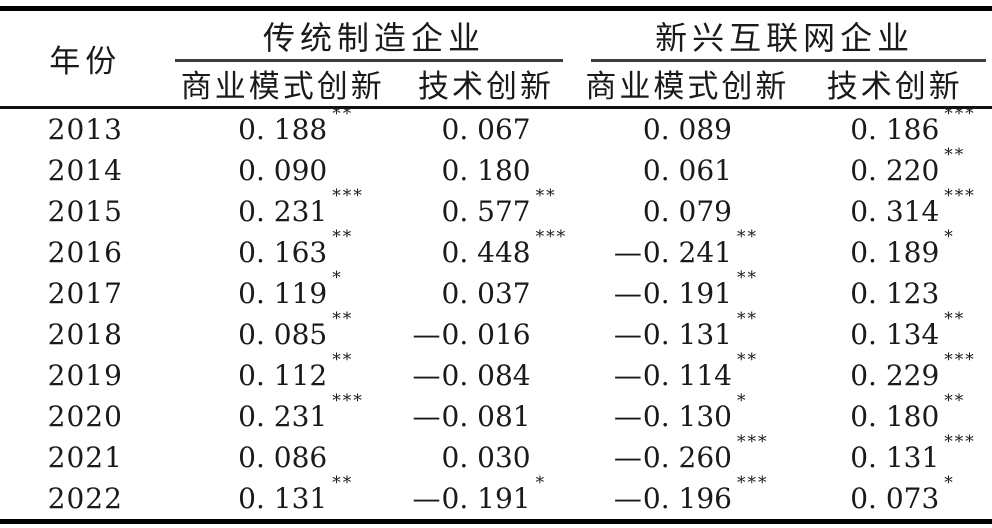  Describe the element at coordinates (895, 293) in the screenshot. I see `value: 0. 123` at that location.